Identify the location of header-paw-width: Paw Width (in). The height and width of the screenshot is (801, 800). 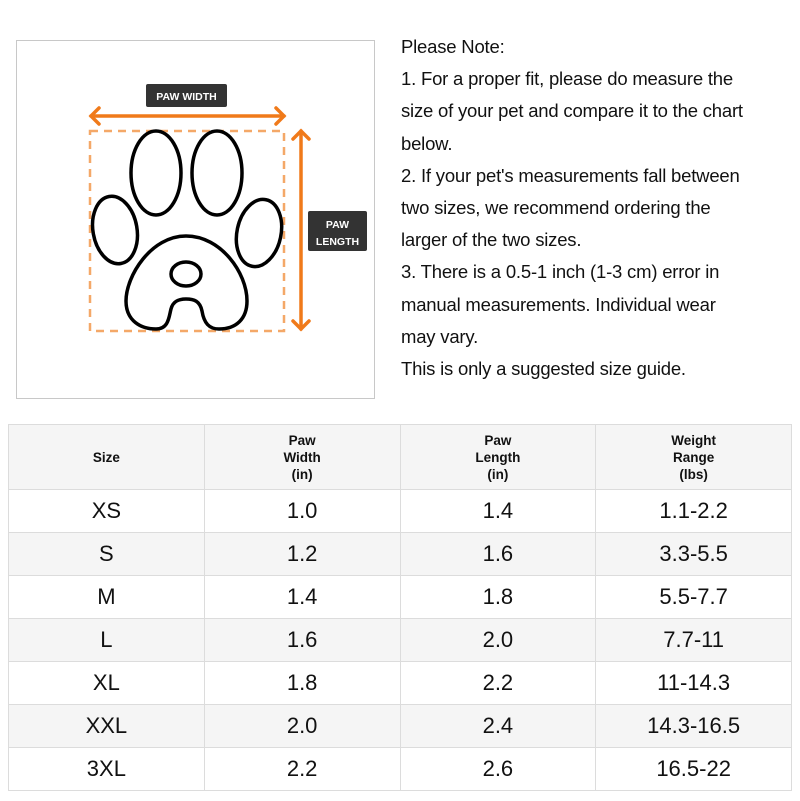
(302, 457).